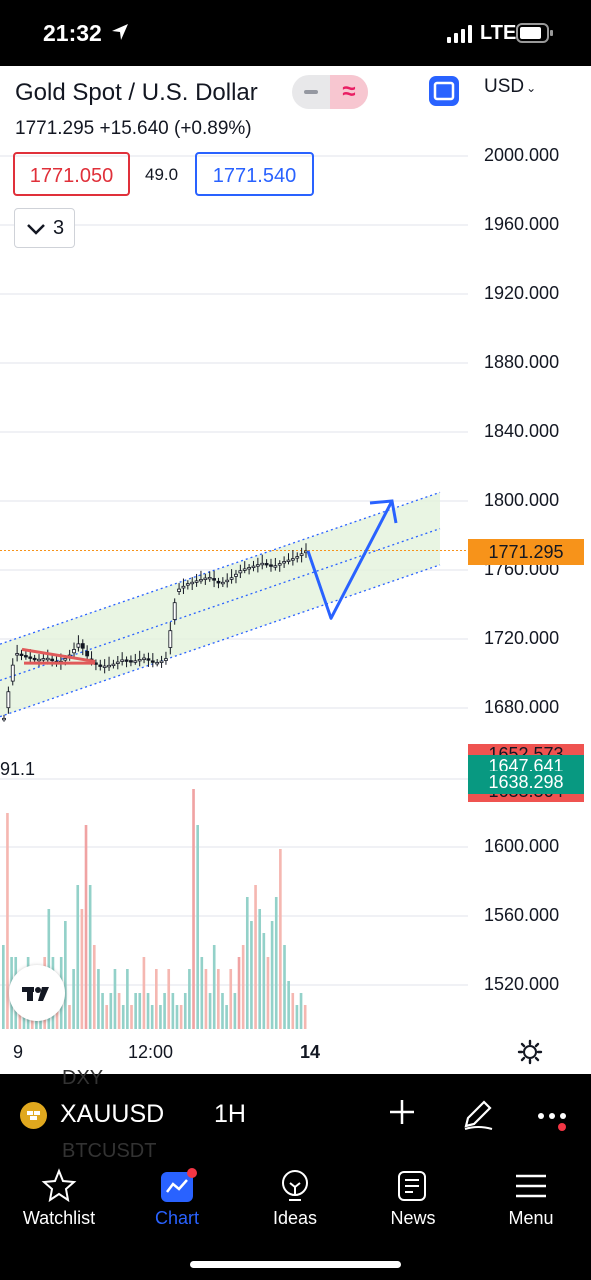  I want to click on nav-label-news: News, so click(413, 1218).